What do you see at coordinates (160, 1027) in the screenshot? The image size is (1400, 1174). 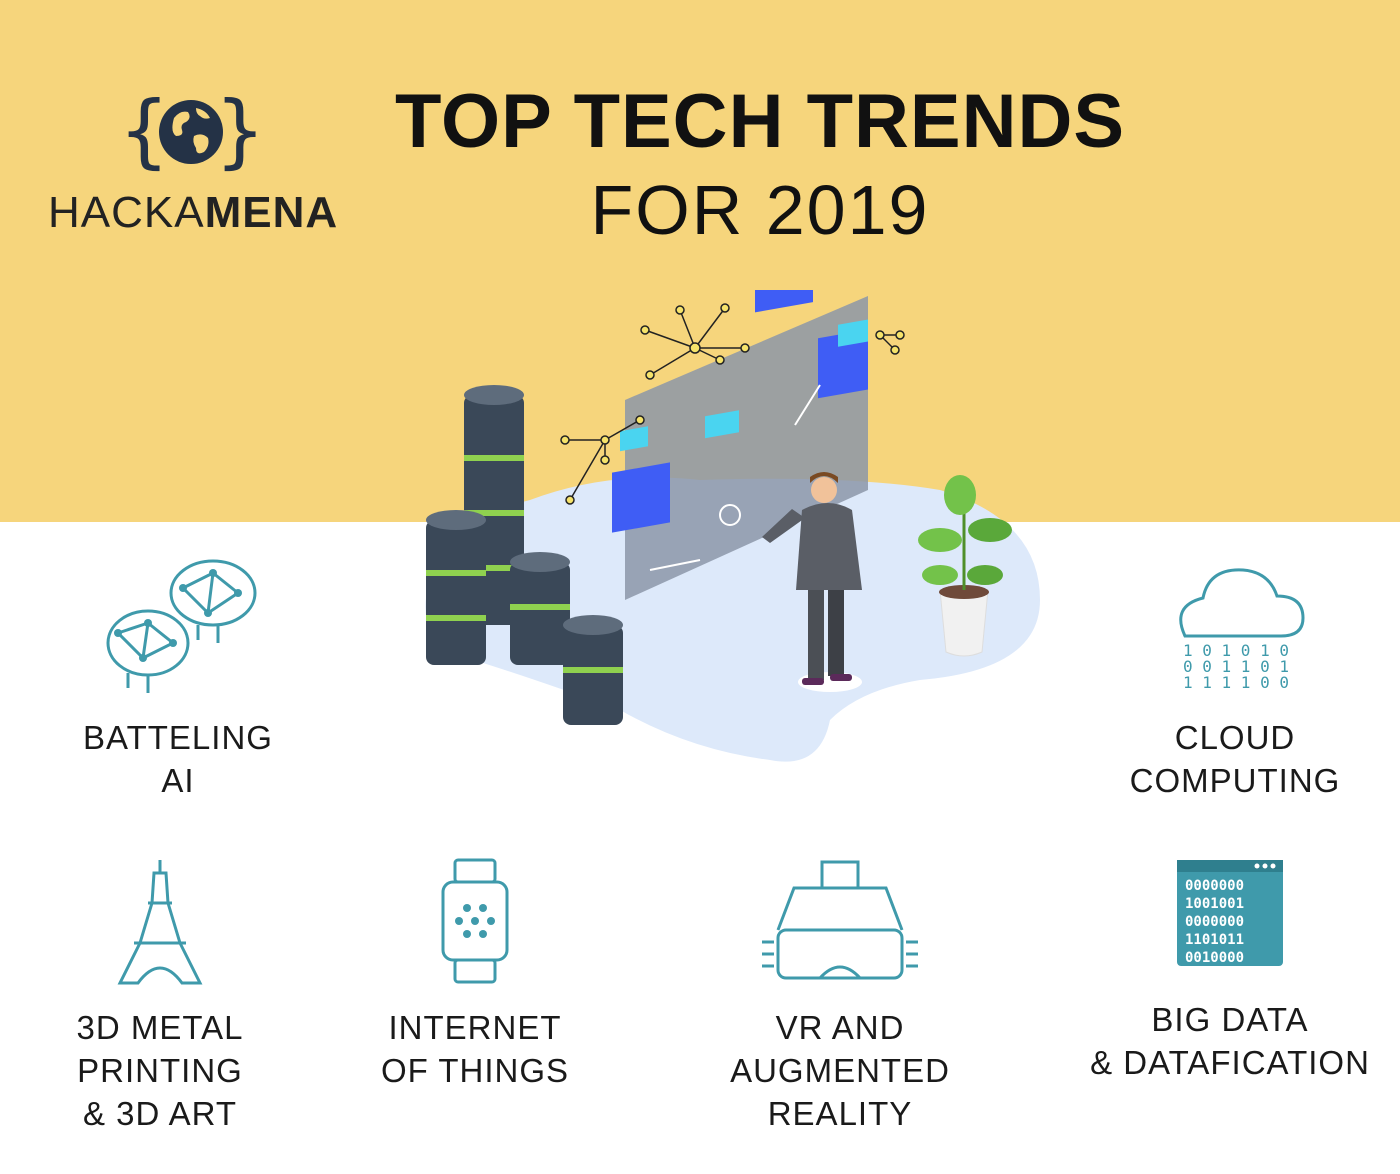 I see `trend-label-line: 3D METAL` at bounding box center [160, 1027].